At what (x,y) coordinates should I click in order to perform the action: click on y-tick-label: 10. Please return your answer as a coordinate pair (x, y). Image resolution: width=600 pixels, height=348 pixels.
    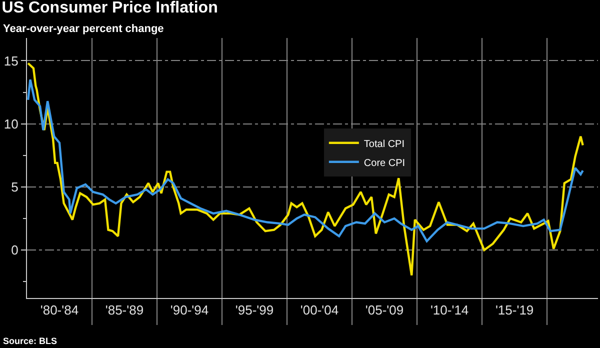
    Looking at the image, I should click on (11, 124).